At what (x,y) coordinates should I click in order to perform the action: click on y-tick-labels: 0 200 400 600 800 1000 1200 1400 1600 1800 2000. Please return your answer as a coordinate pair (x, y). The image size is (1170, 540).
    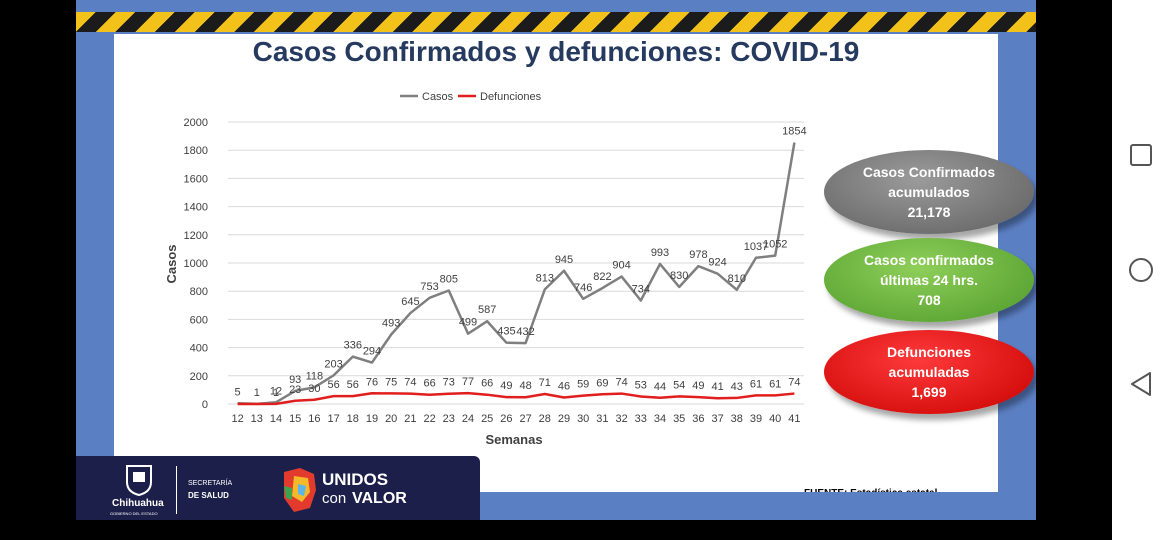
    Looking at the image, I should click on (196, 264).